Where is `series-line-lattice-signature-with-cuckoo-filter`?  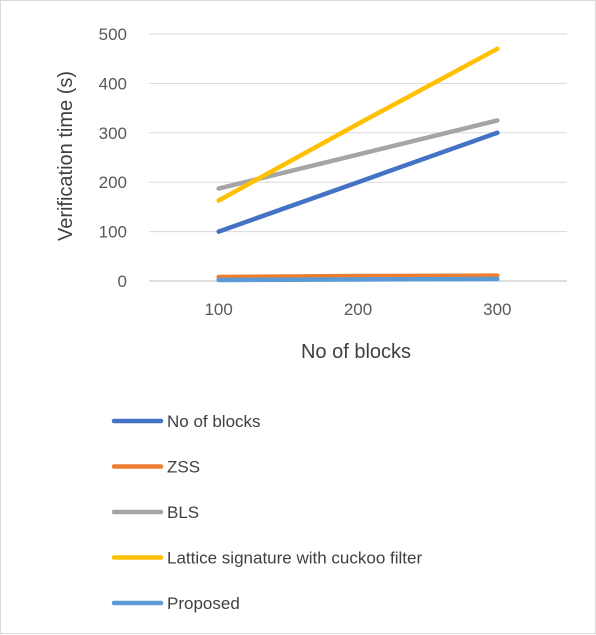
series-line-lattice-signature-with-cuckoo-filter is located at coordinates (358, 124).